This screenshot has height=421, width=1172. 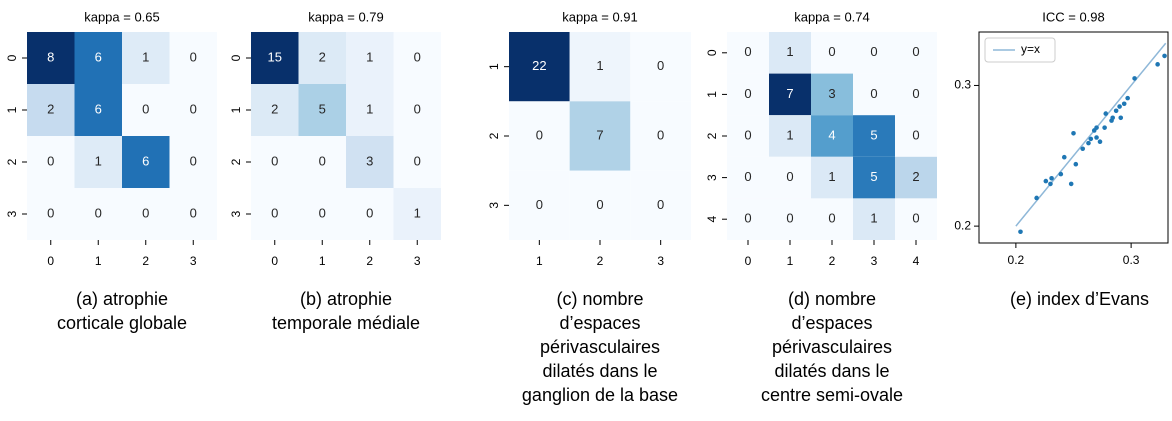 I want to click on x-tick-label: 1, so click(x=790, y=261).